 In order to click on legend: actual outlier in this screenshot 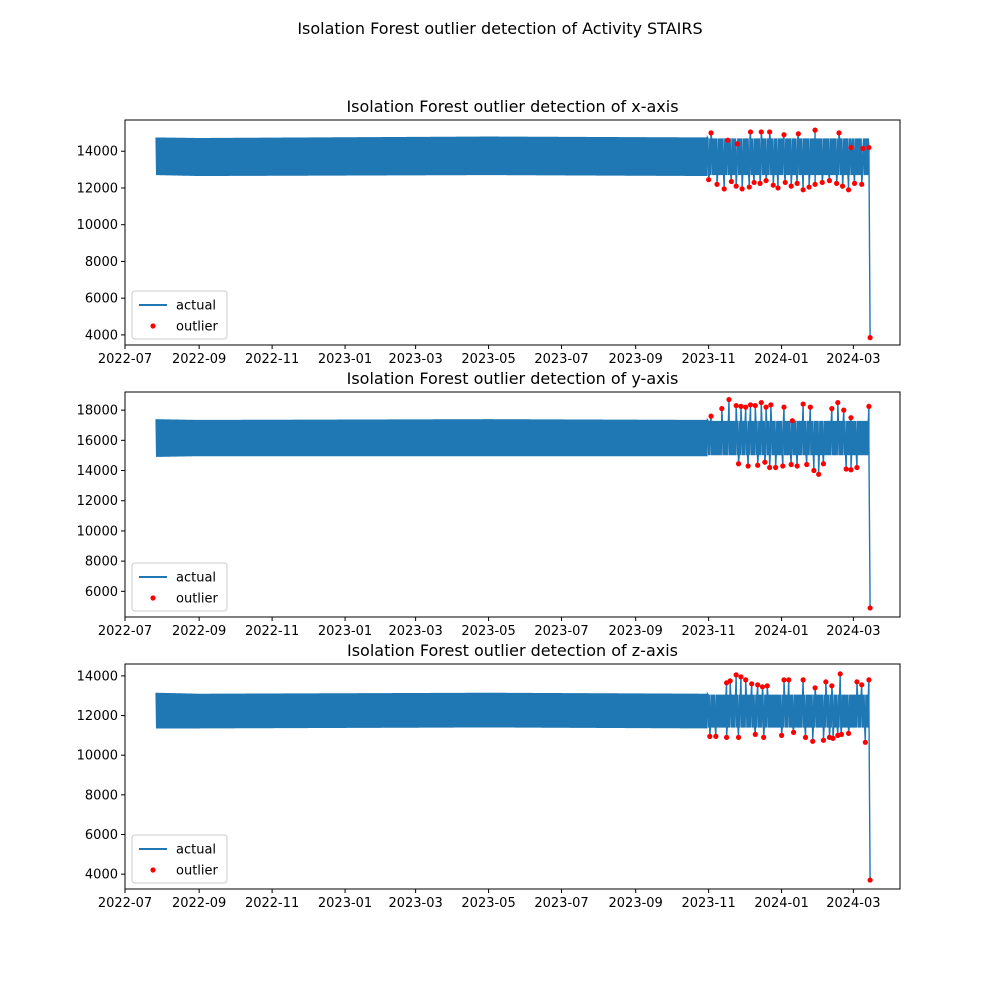, I will do `click(179, 859)`.